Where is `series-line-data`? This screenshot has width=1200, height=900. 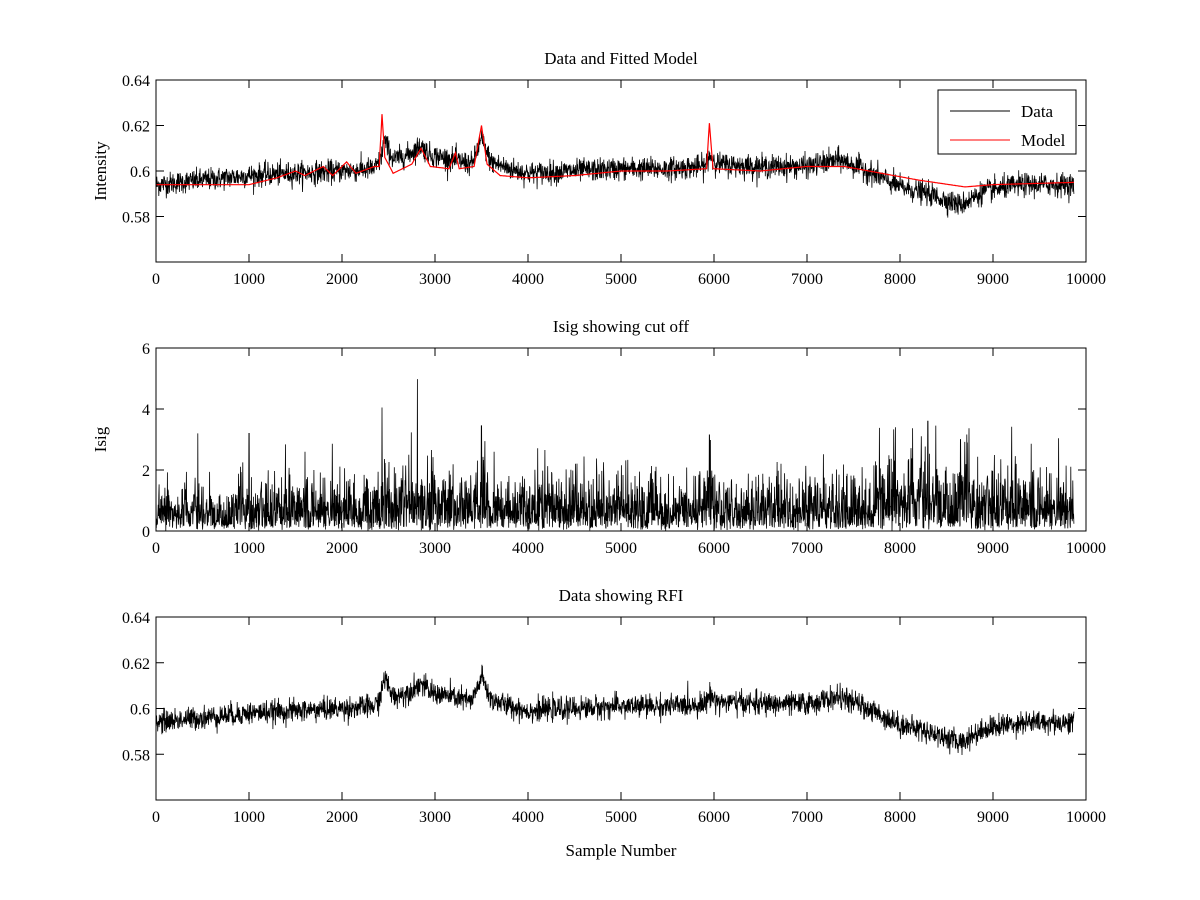 series-line-data is located at coordinates (615, 174).